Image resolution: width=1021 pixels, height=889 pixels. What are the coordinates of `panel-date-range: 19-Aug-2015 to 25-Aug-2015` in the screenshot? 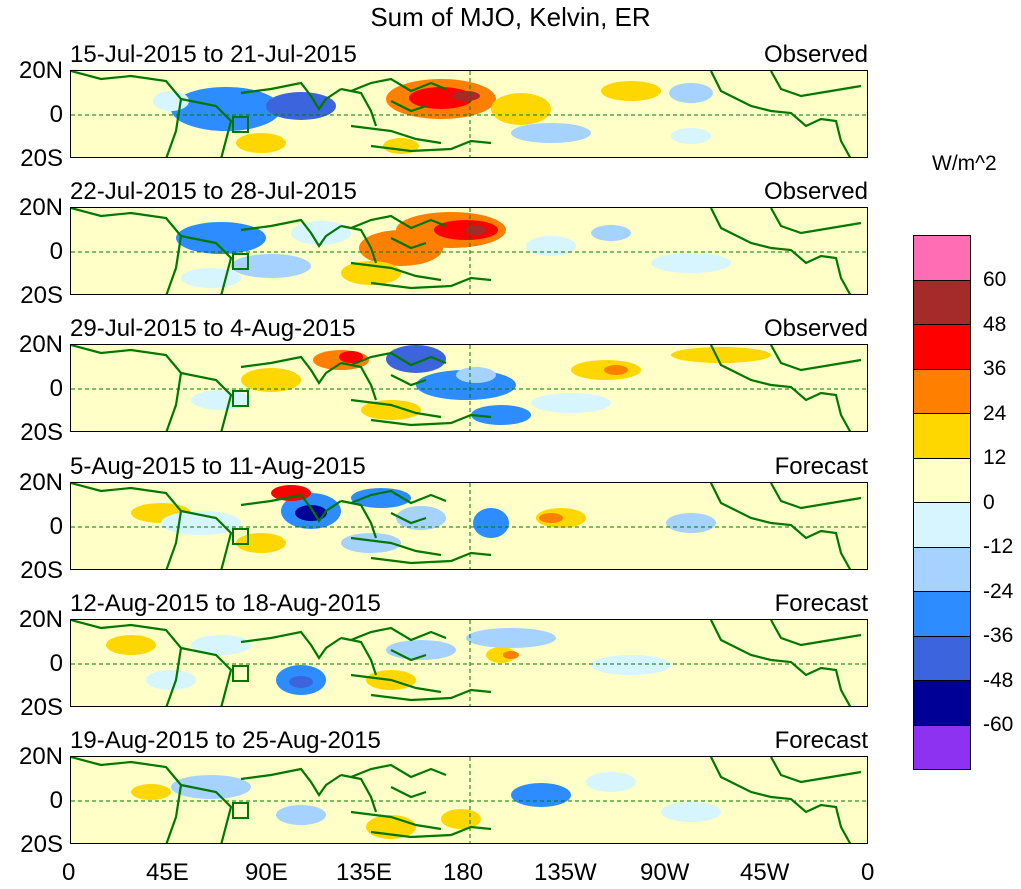 It's located at (225, 740).